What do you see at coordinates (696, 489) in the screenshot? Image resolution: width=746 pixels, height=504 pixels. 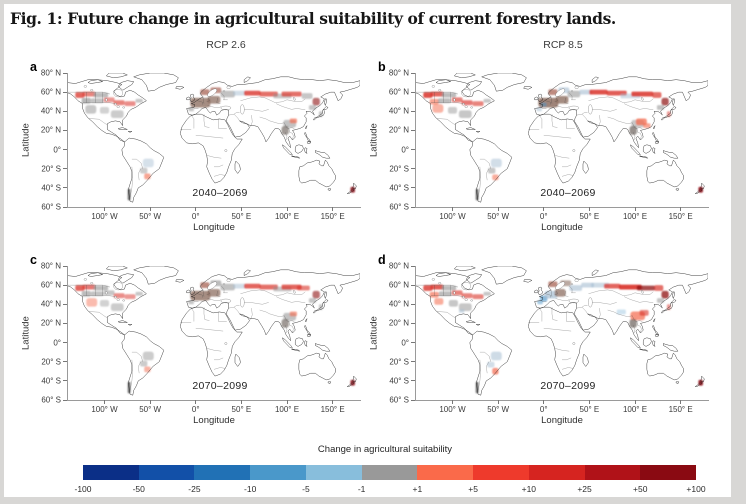 I see `colorbar-tick-label: +100` at bounding box center [696, 489].